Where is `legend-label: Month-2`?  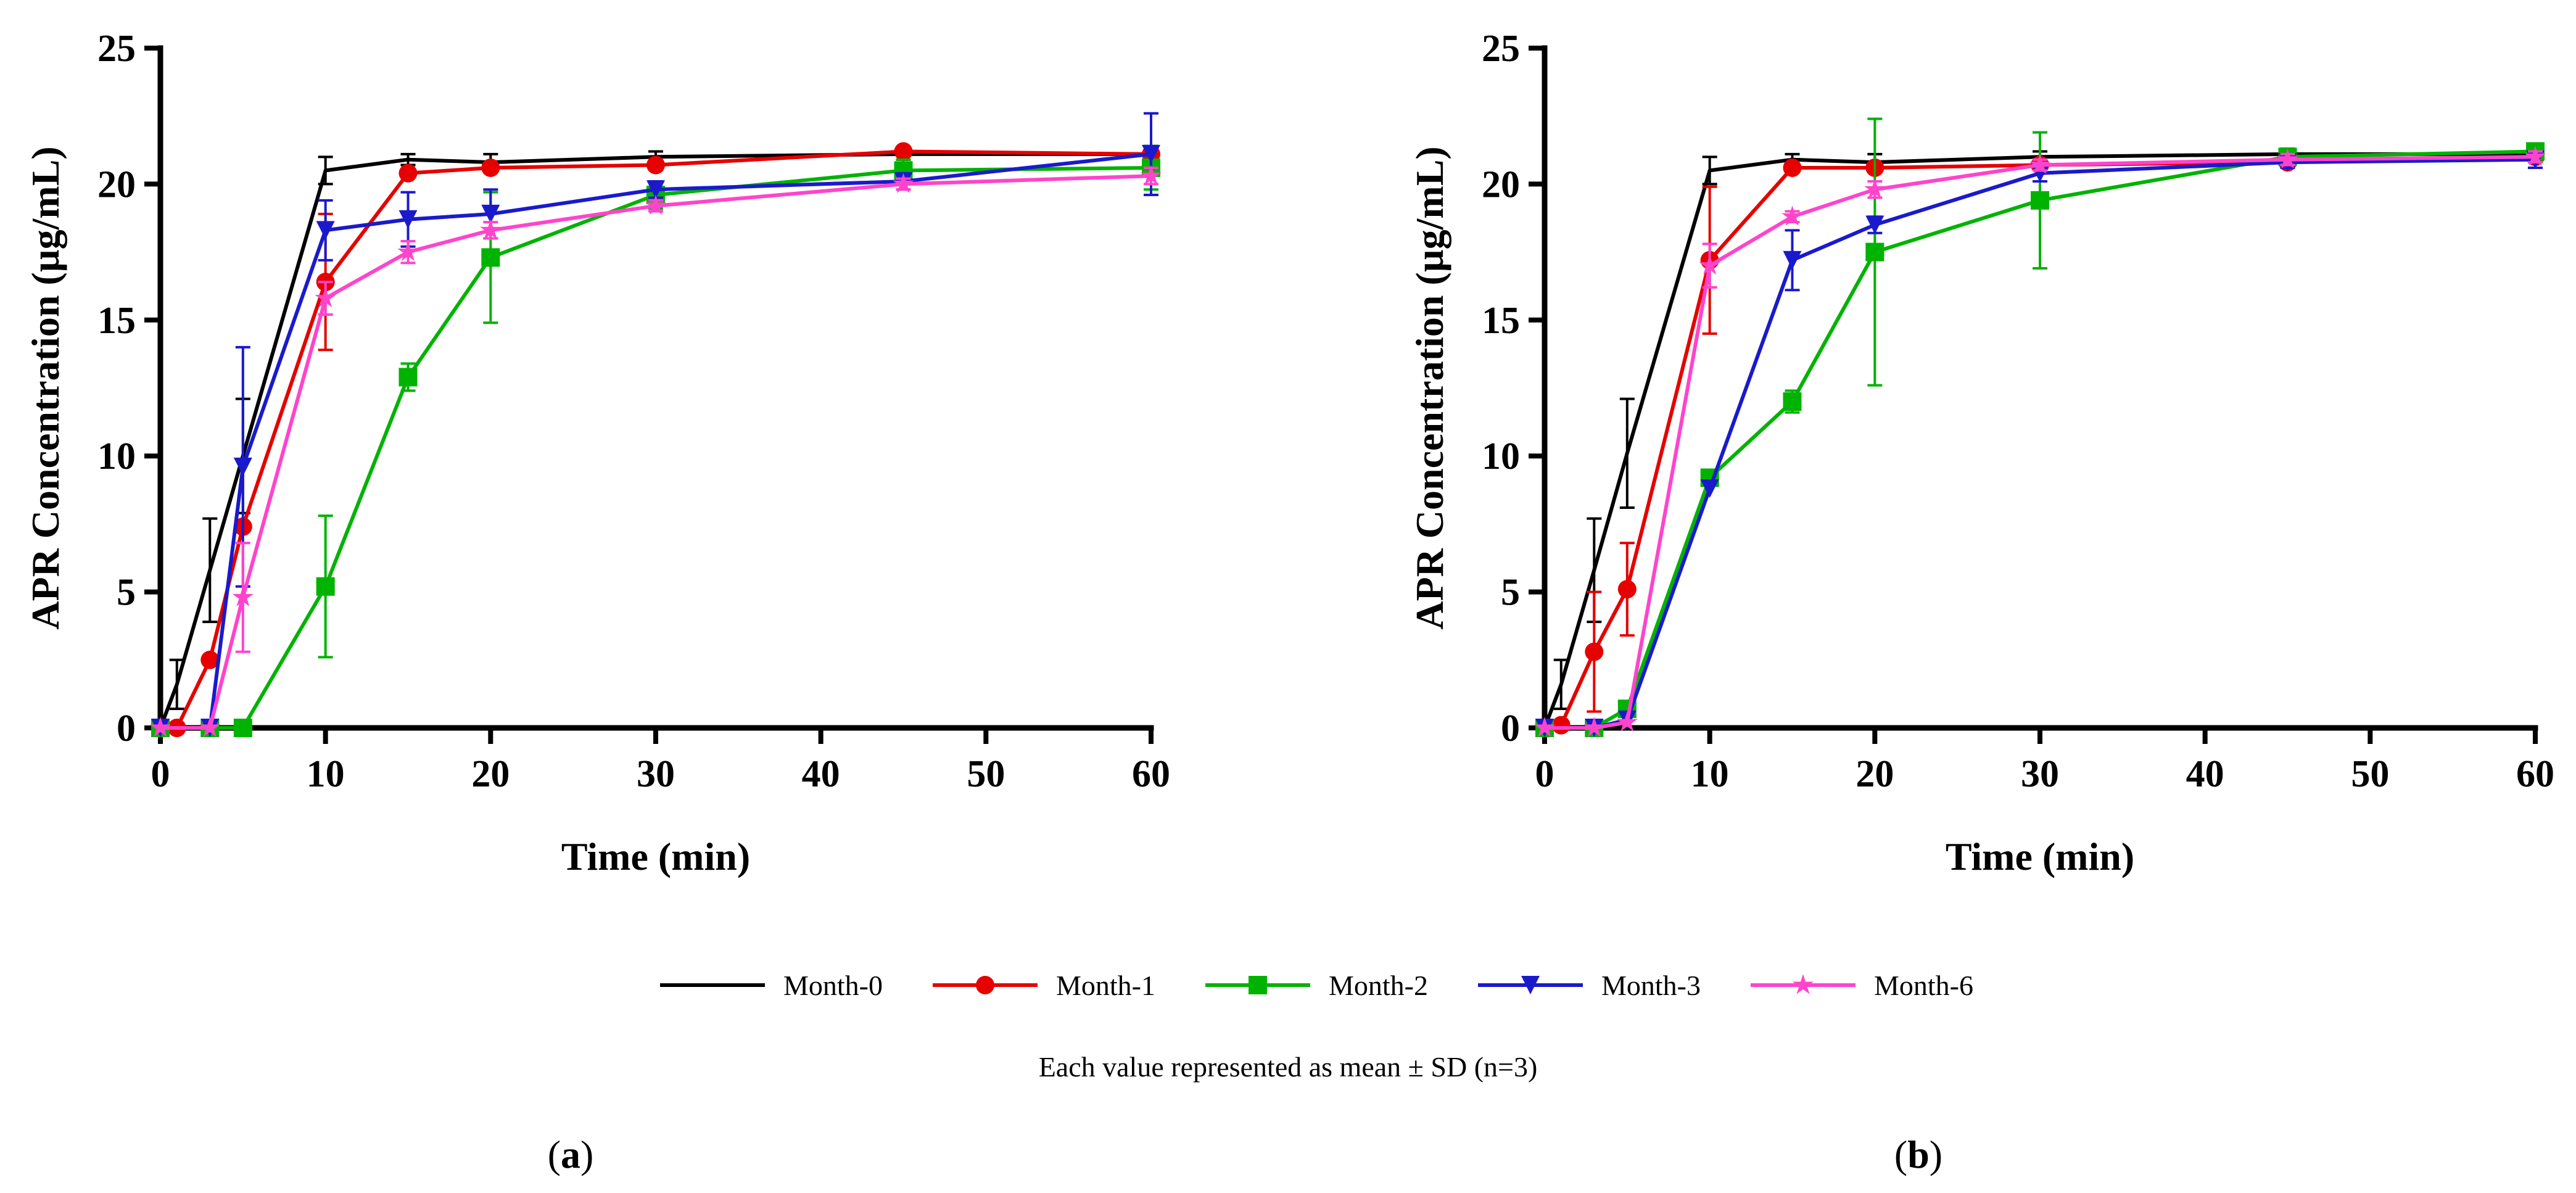 legend-label: Month-2 is located at coordinates (1378, 985).